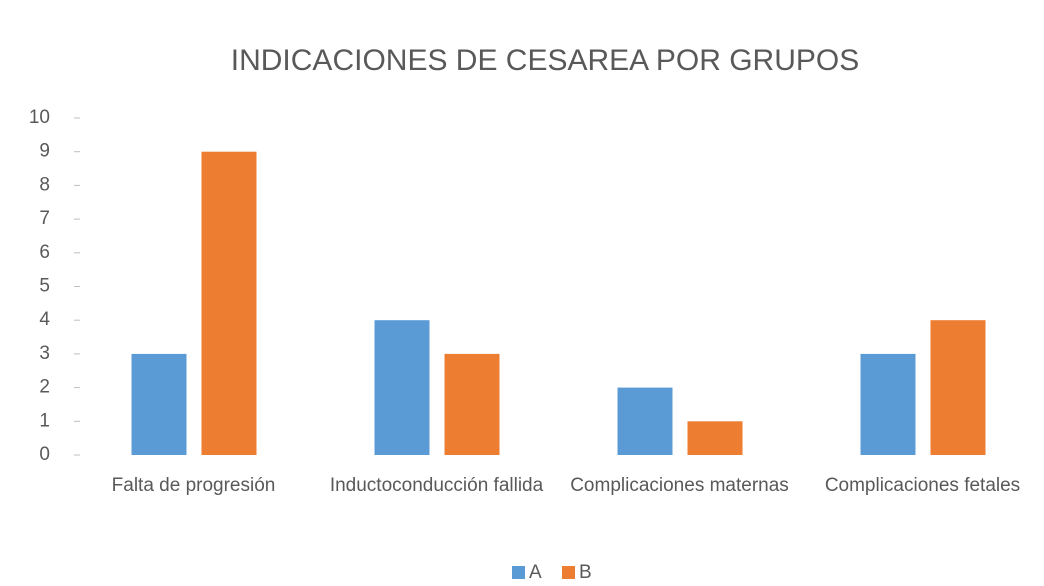 Image resolution: width=1044 pixels, height=586 pixels. What do you see at coordinates (194, 485) in the screenshot?
I see `x-tick-label: Falta de progresión` at bounding box center [194, 485].